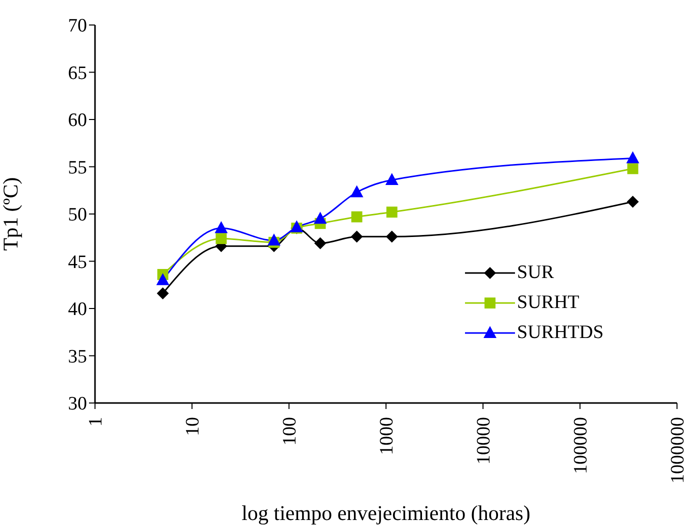  I want to click on y-tick-label: 35, so click(77, 357).